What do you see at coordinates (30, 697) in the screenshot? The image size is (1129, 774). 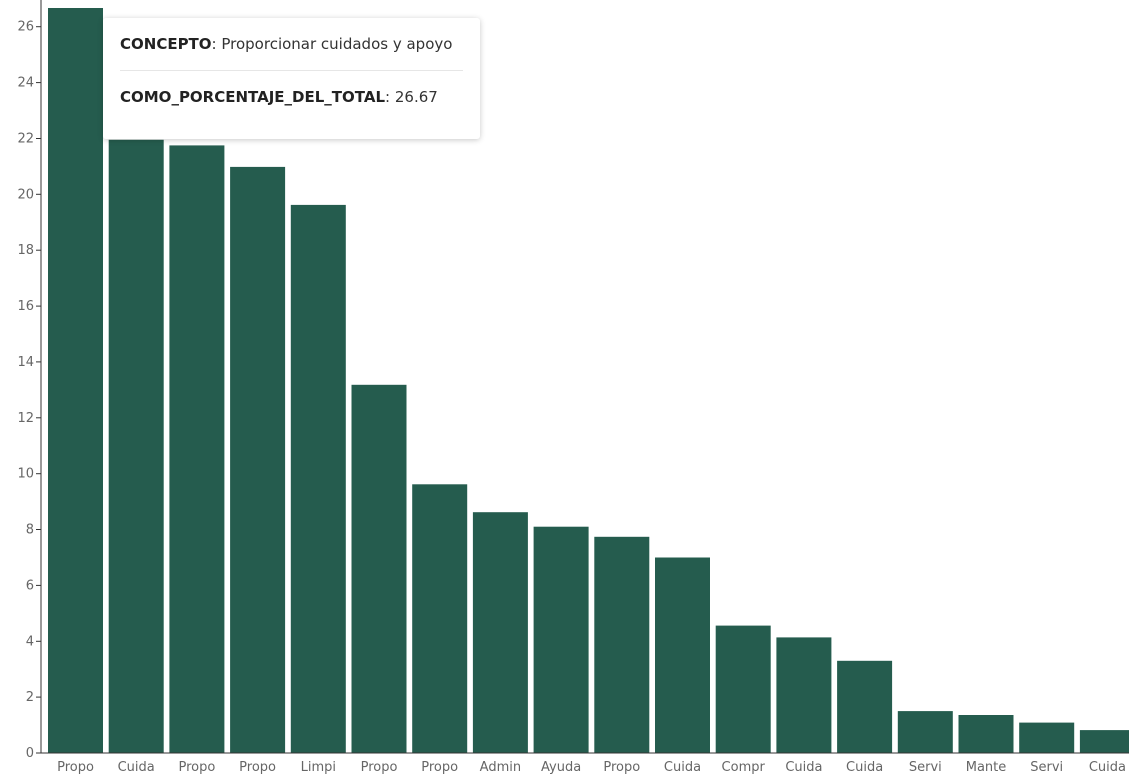 I see `y-tick-label: 2` at bounding box center [30, 697].